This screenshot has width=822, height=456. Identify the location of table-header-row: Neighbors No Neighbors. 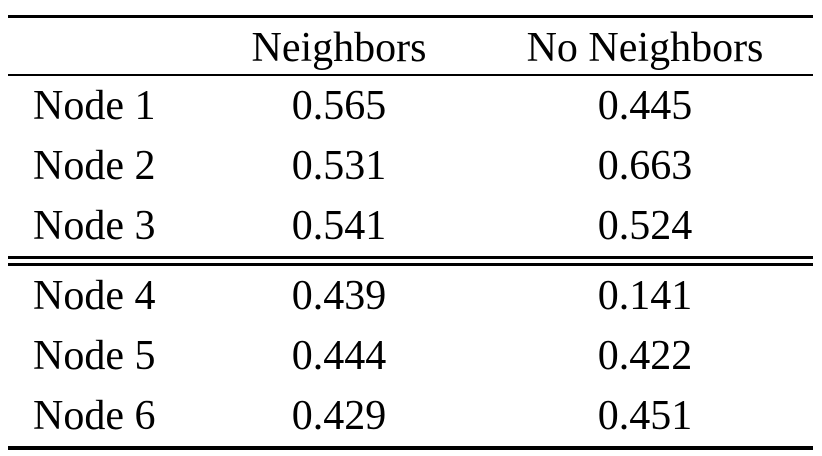
(410, 46).